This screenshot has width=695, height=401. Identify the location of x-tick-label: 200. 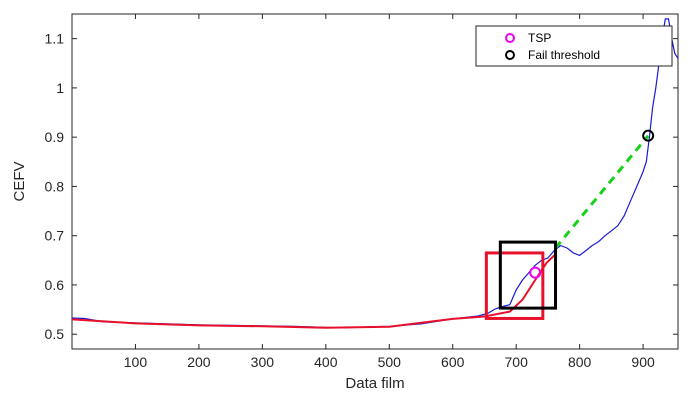
(199, 362).